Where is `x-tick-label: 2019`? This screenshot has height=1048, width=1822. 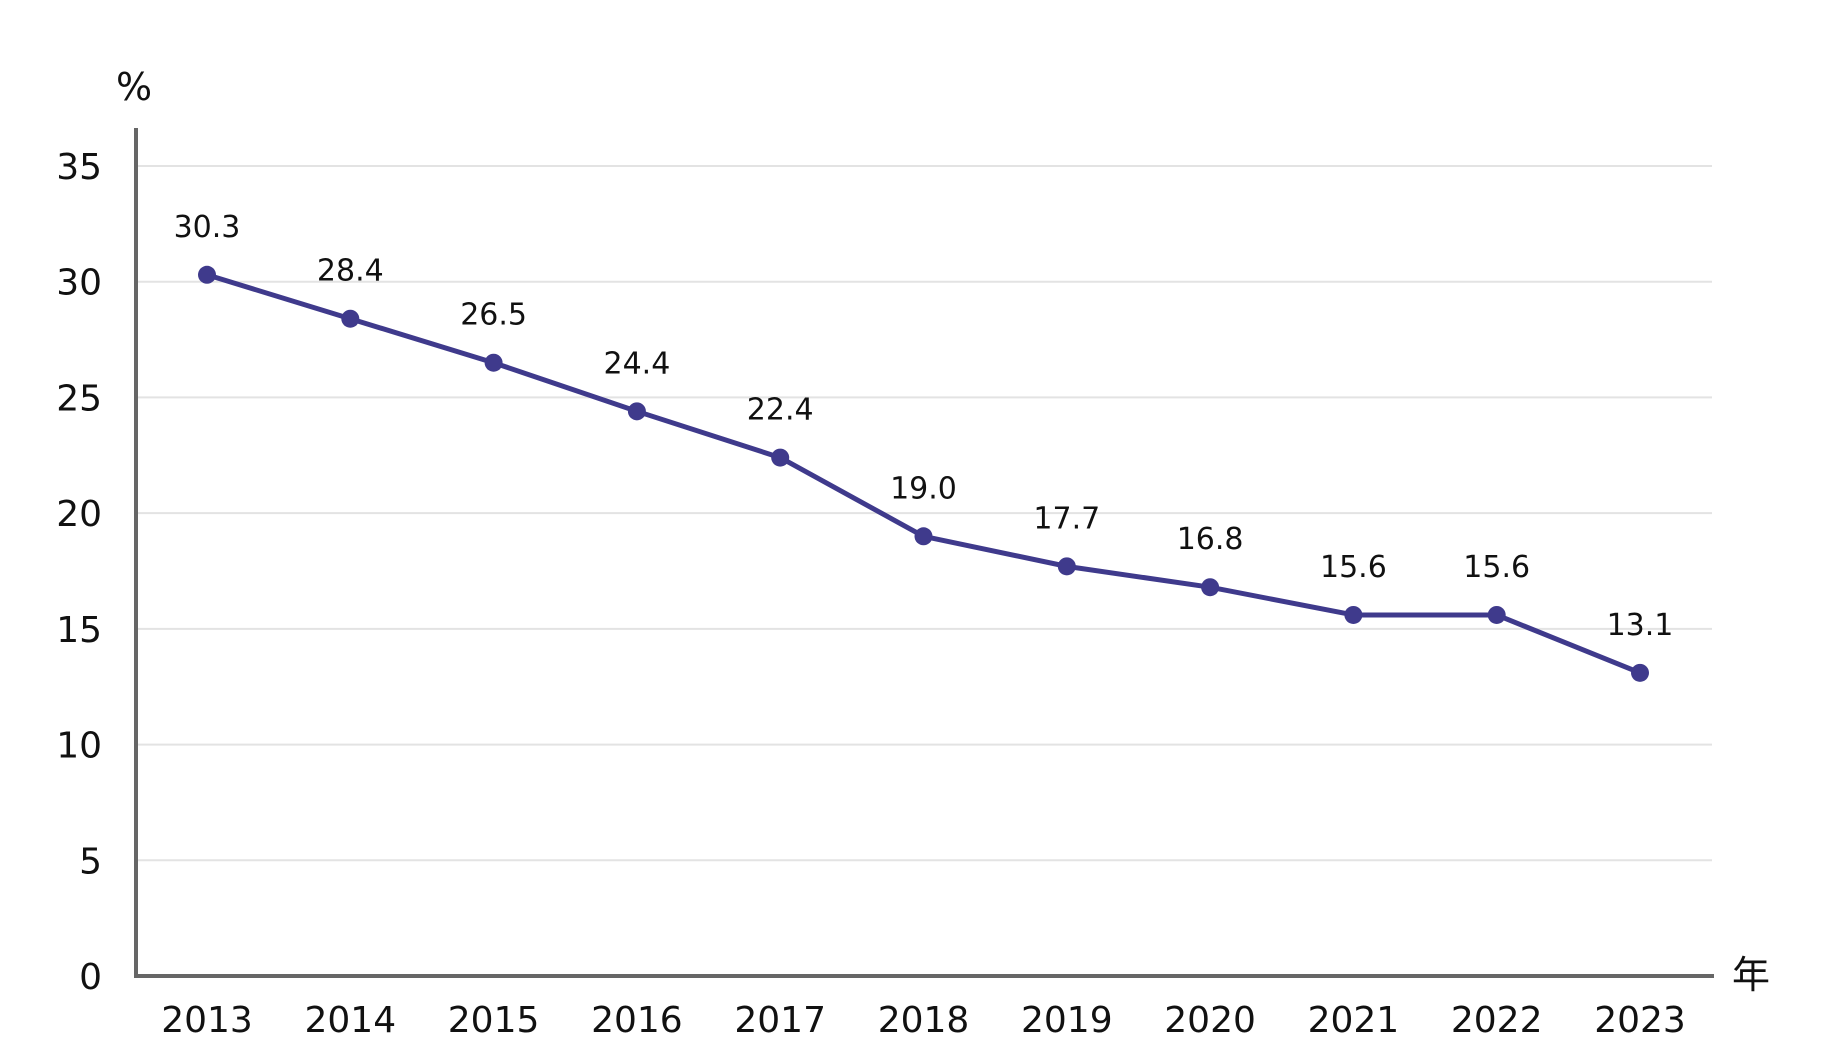 x-tick-label: 2019 is located at coordinates (1067, 1020).